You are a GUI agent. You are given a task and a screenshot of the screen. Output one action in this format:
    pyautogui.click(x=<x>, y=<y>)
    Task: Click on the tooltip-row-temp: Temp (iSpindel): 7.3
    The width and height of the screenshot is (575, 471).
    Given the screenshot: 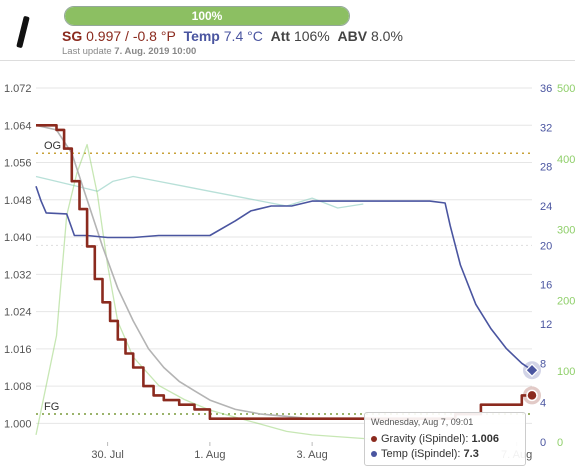 What is the action you would take?
    pyautogui.click(x=425, y=454)
    